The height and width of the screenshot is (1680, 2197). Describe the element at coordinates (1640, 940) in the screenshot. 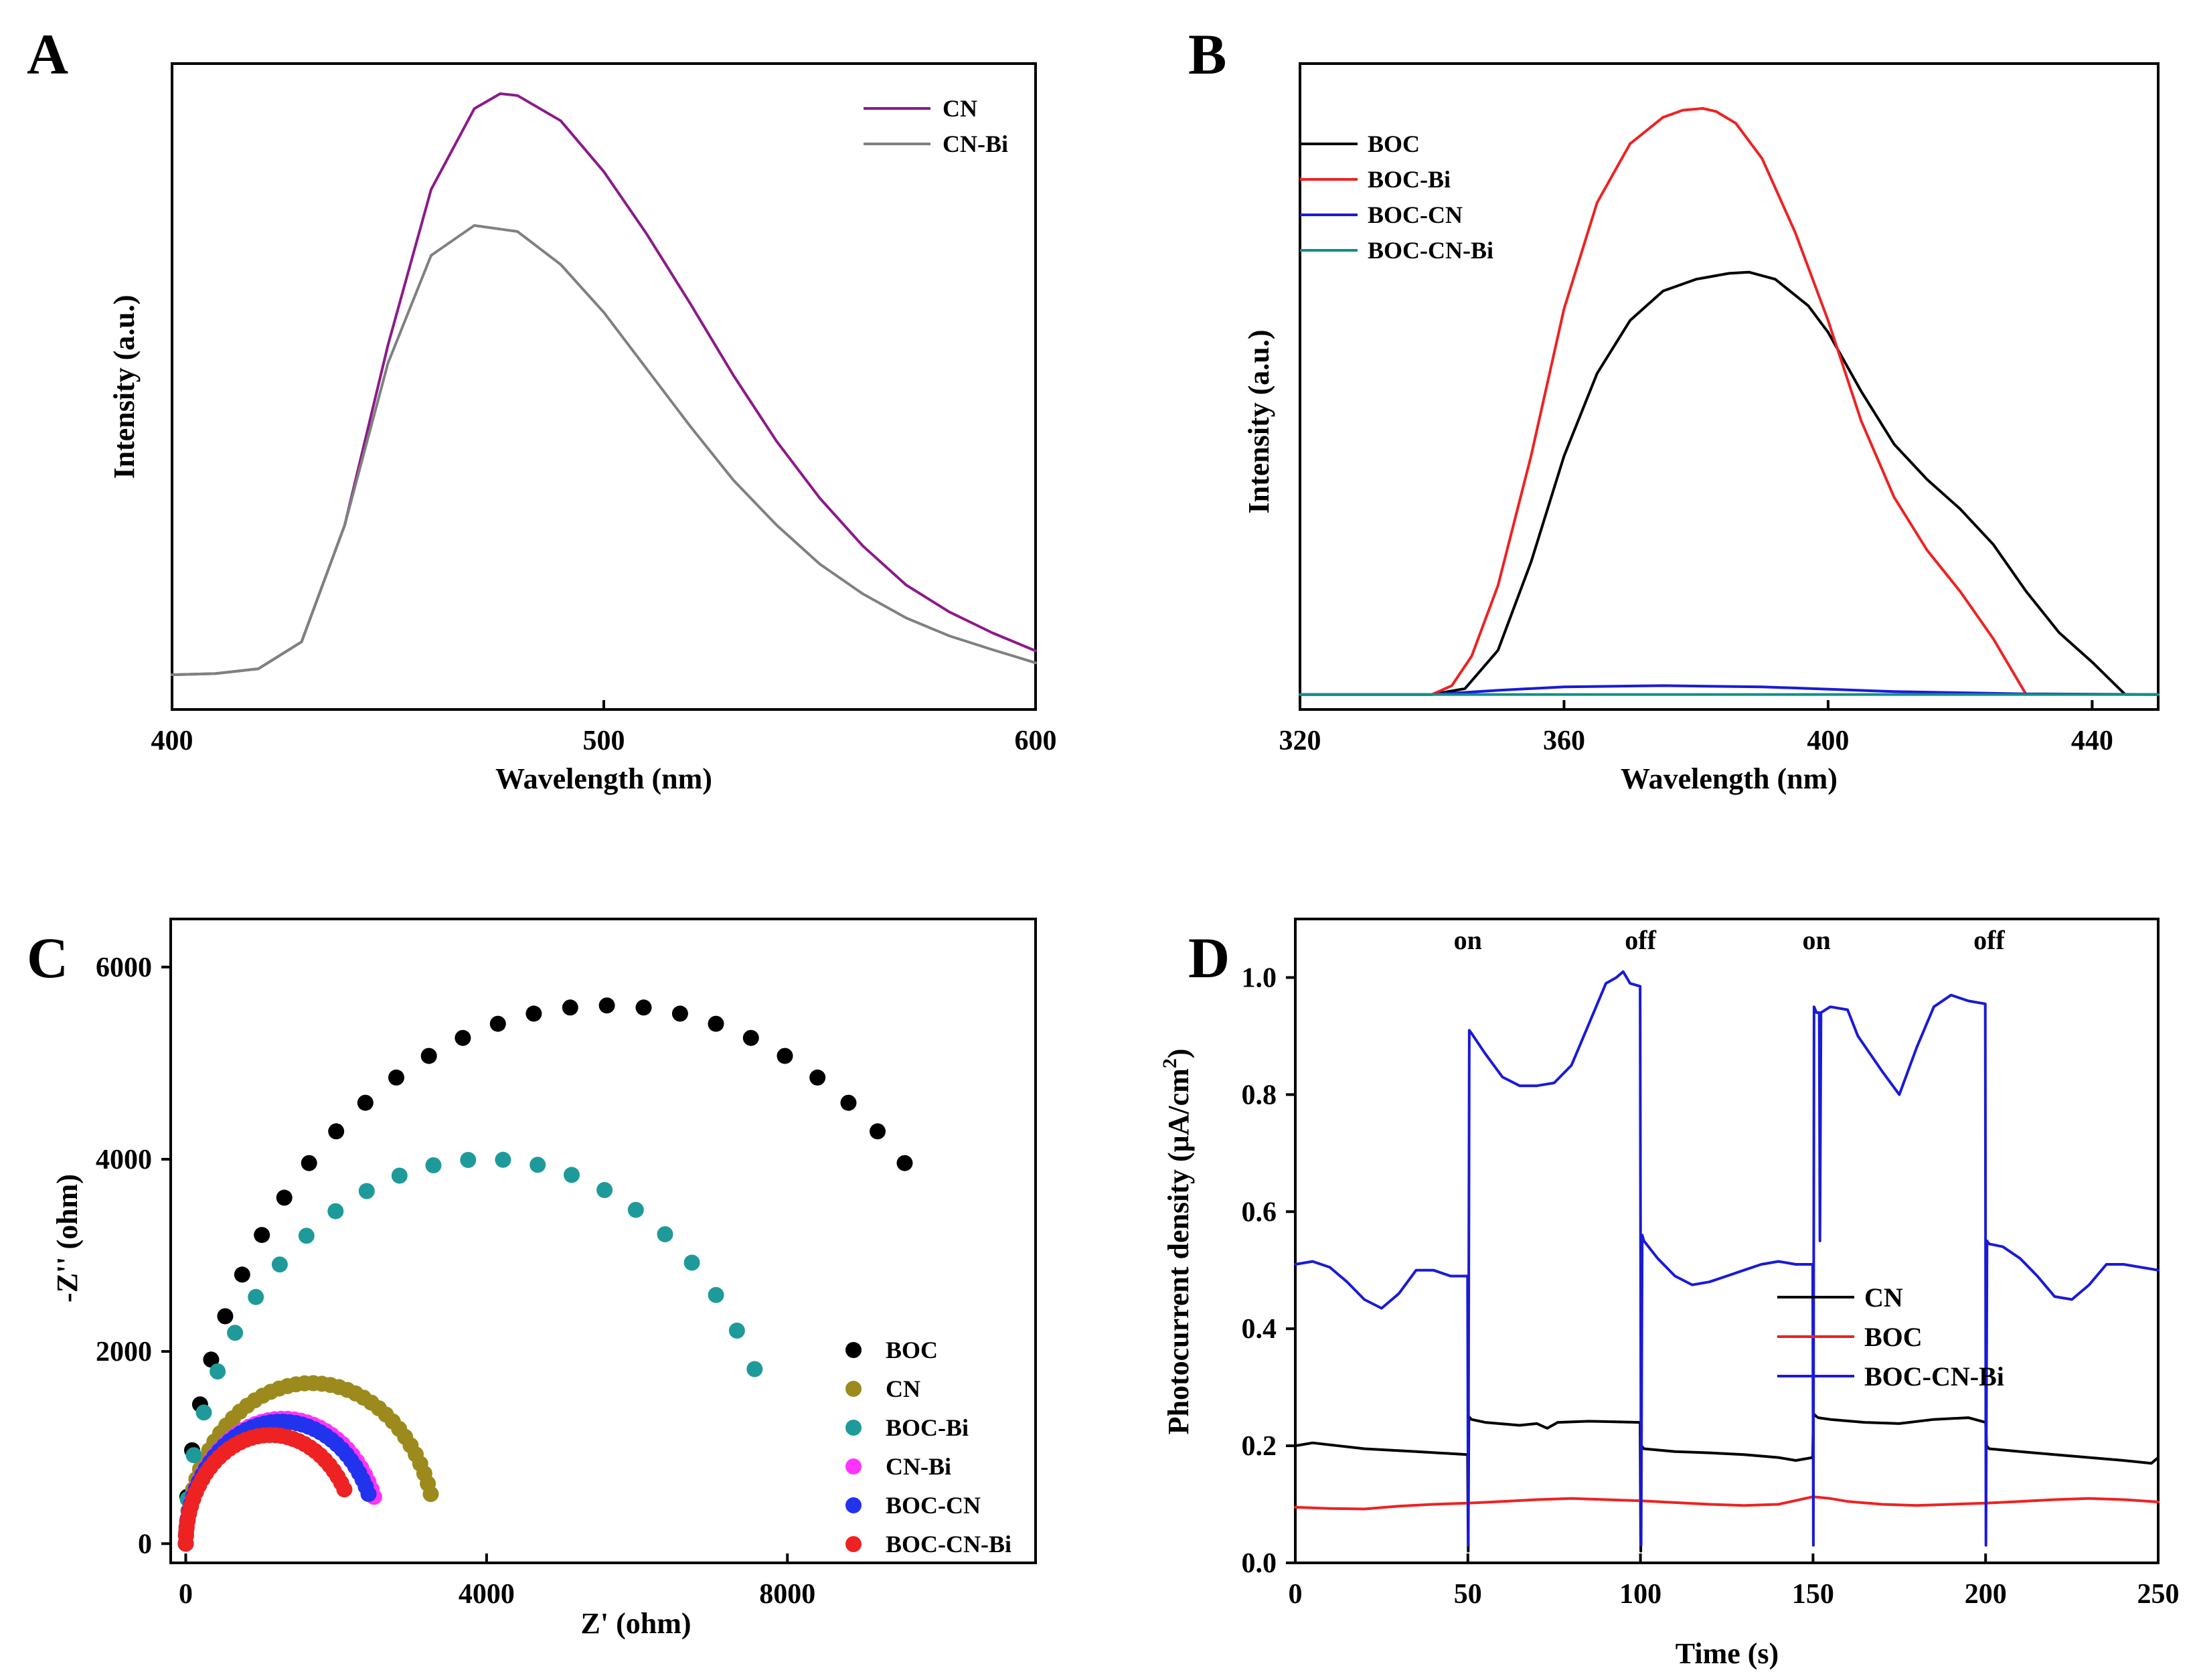

I see `annotation-off-1: off` at that location.